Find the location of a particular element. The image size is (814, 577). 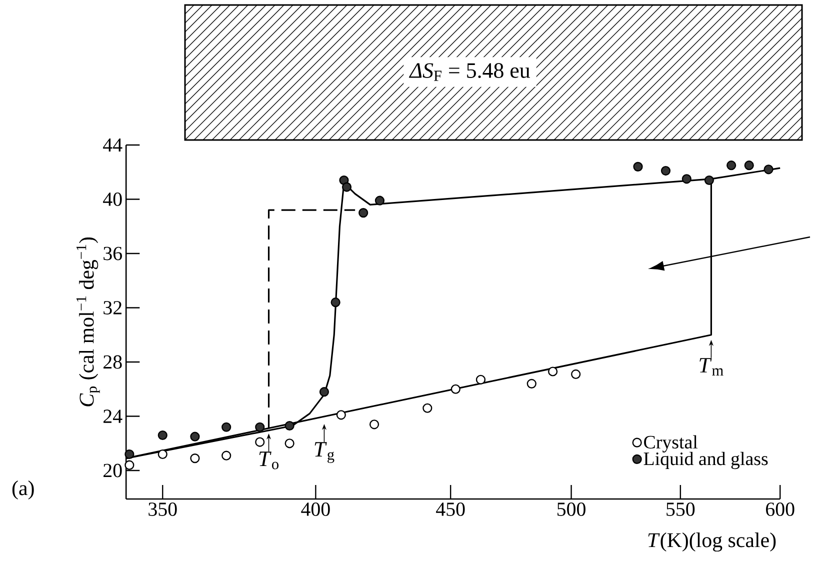

text: ΔS$_{F}$ = 5.48 eu is located at coordinates (469, 72).